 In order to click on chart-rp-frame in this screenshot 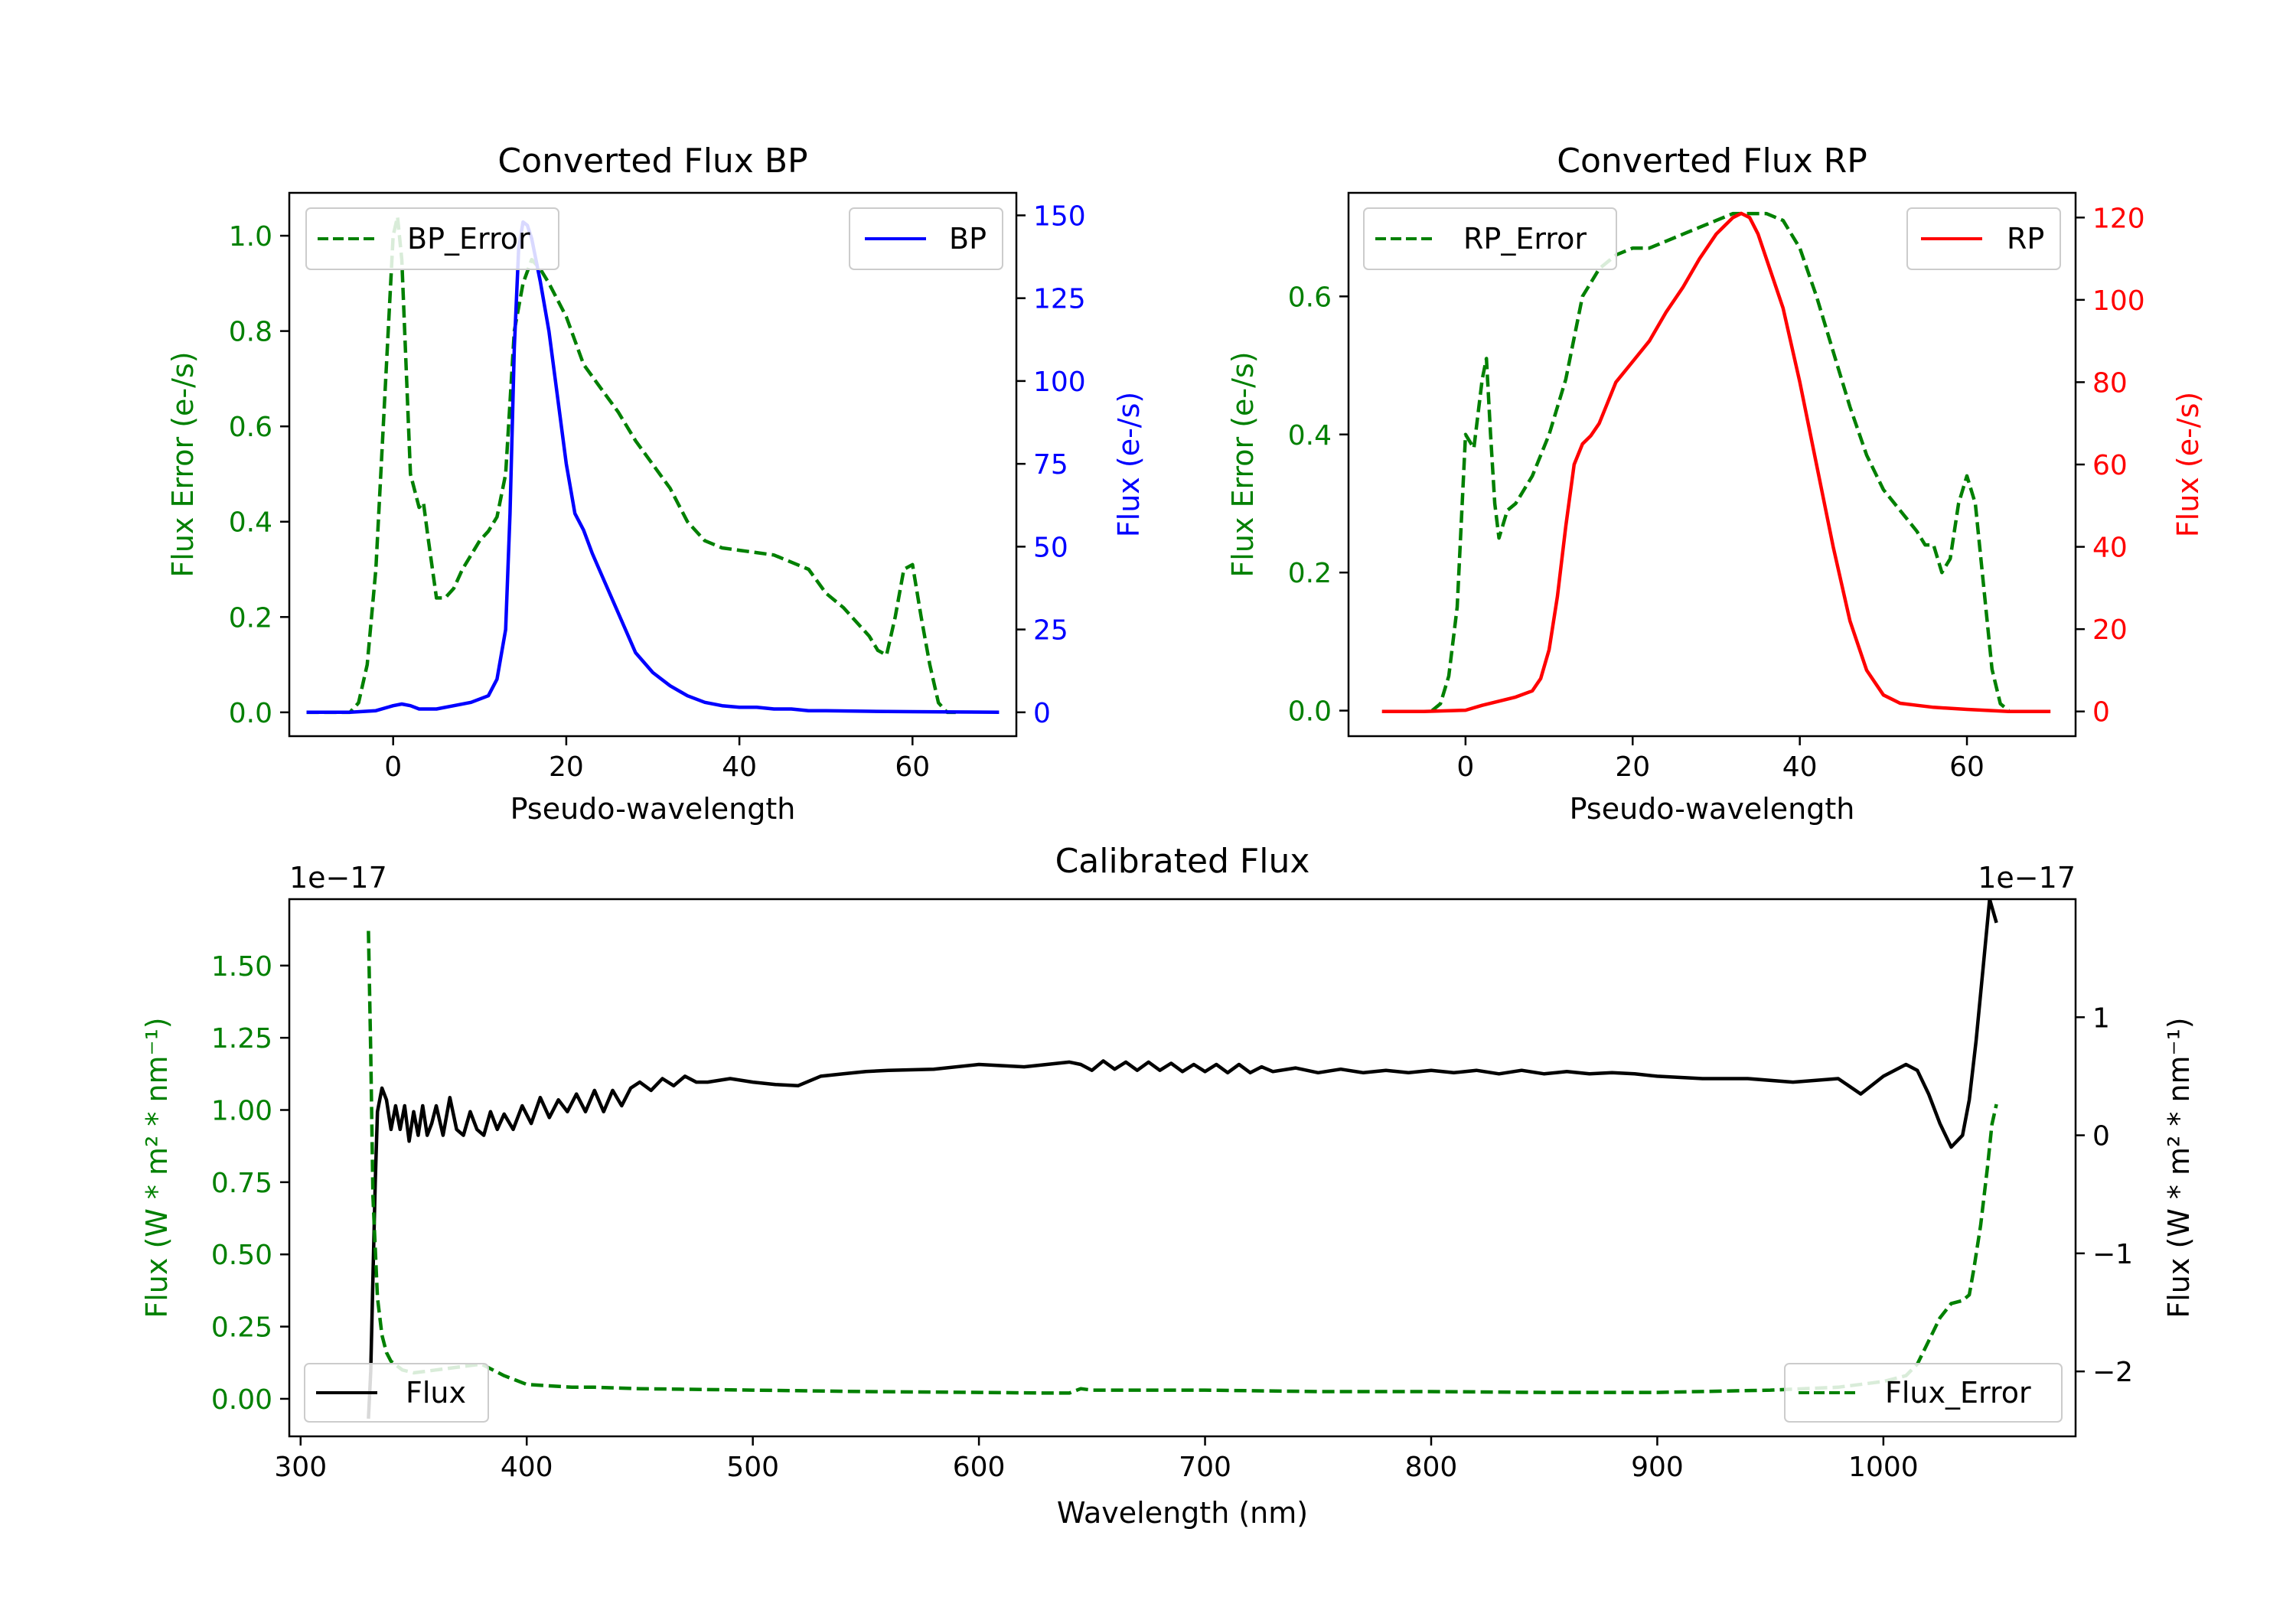, I will do `click(1712, 464)`.